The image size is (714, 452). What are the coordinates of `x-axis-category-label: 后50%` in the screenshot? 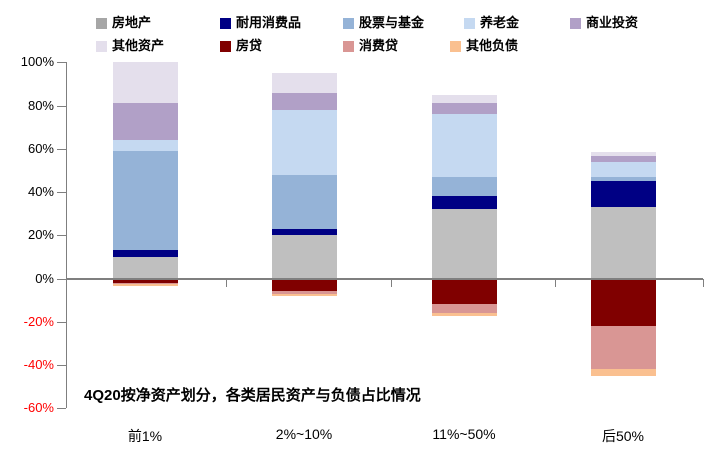 It's located at (623, 436).